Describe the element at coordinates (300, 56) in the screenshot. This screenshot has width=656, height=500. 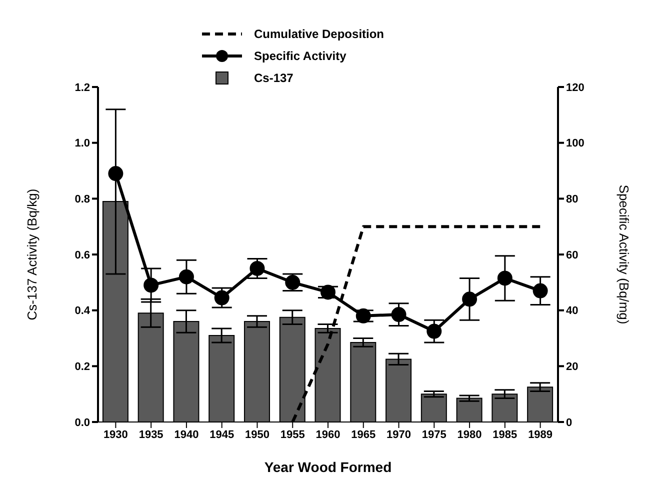
I see `legend-label: Specific Activity` at that location.